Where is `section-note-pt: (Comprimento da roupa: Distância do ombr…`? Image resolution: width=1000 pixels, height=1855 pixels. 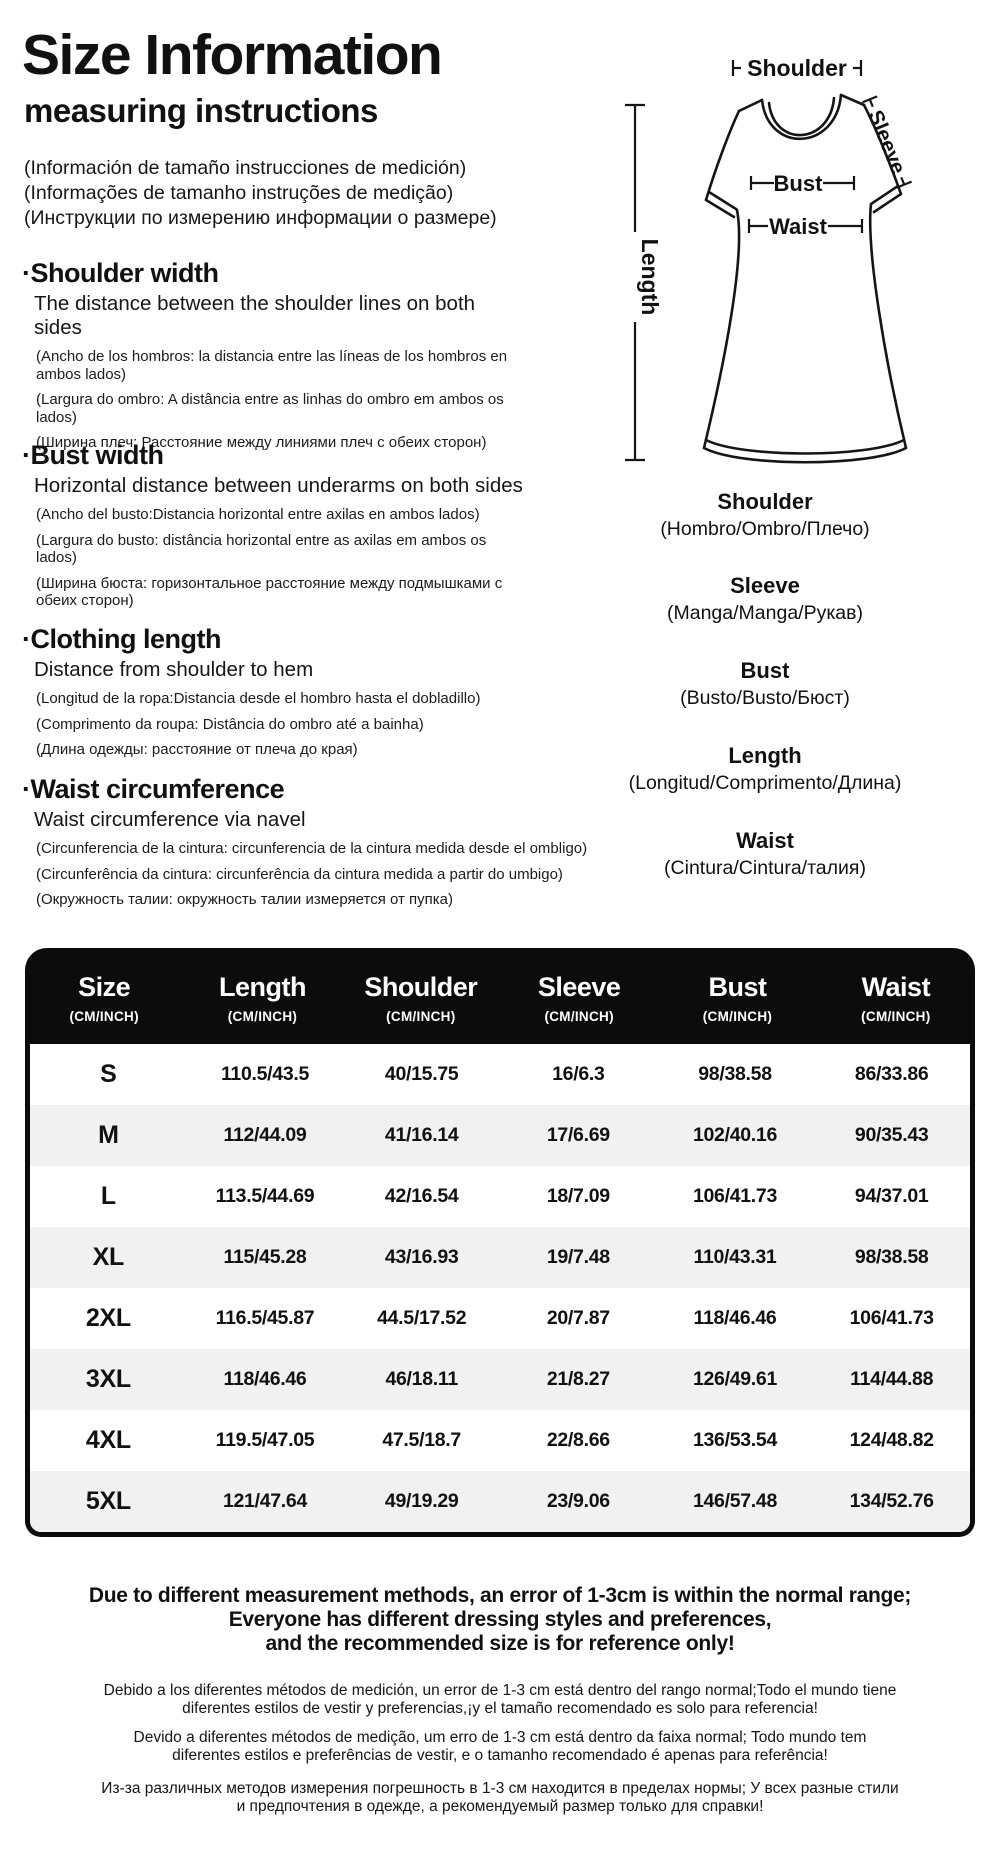 section-note-pt: (Comprimento da roupa: Distância do ombr… is located at coordinates (230, 724).